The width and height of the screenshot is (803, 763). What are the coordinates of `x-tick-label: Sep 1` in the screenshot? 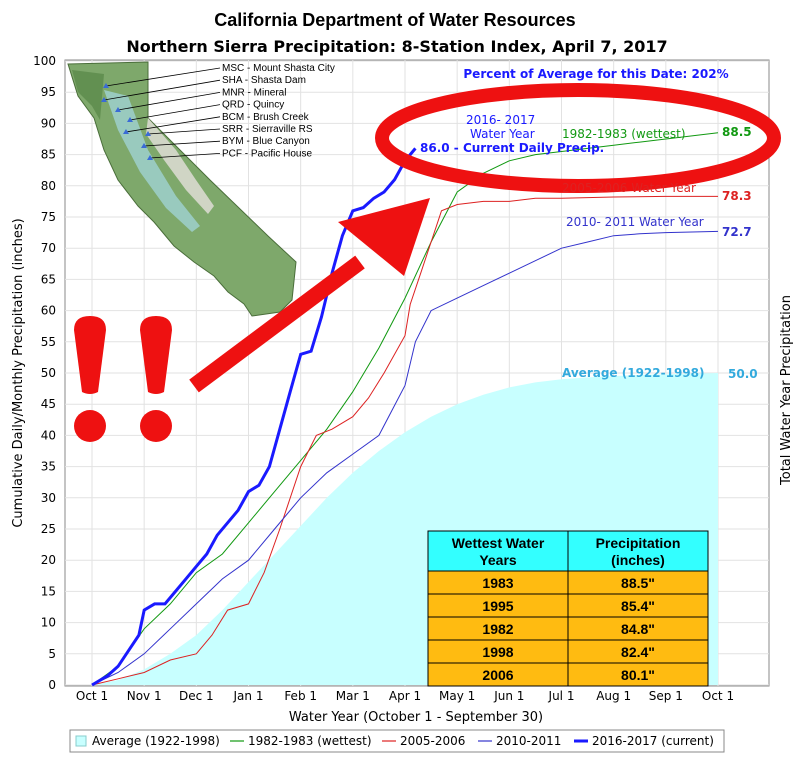 It's located at (666, 696).